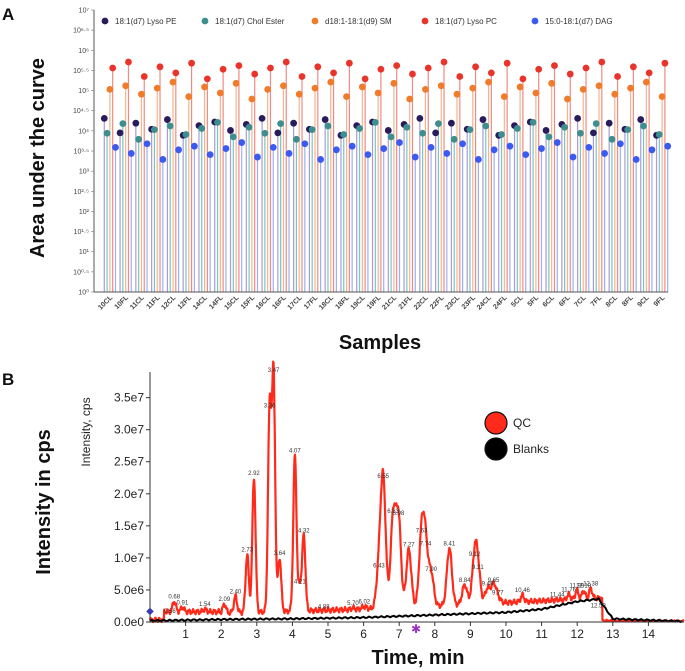 The height and width of the screenshot is (671, 685). Describe the element at coordinates (418, 658) in the screenshot. I see `panel-b-xlabel: Time, min` at that location.